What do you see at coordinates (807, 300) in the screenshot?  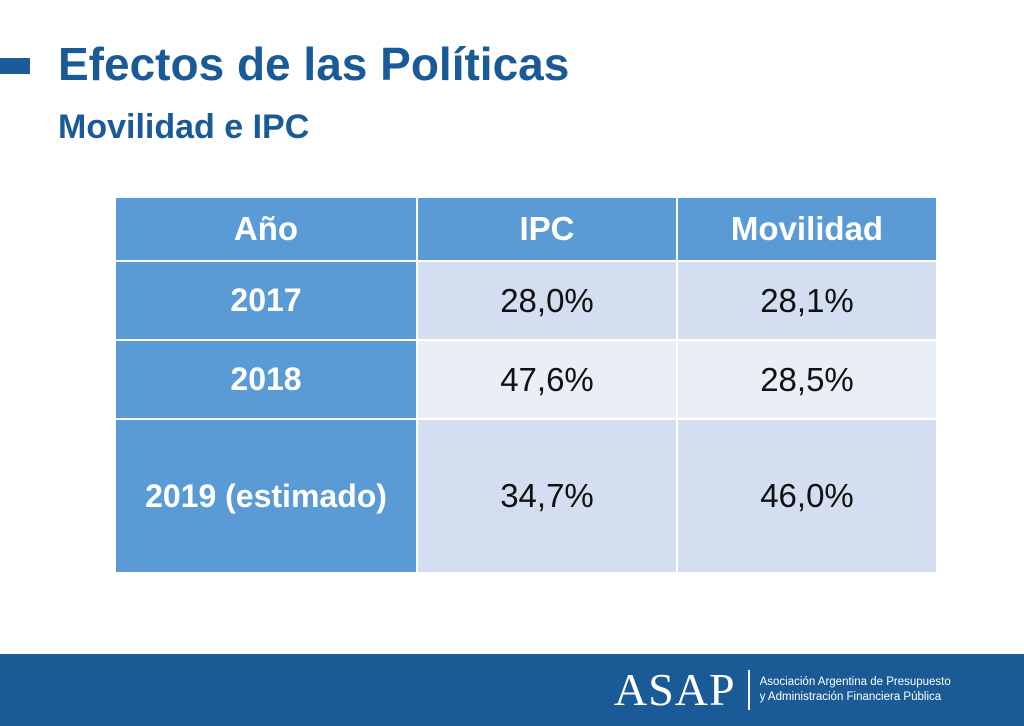 I see `movilidad-cell: 28,1%` at bounding box center [807, 300].